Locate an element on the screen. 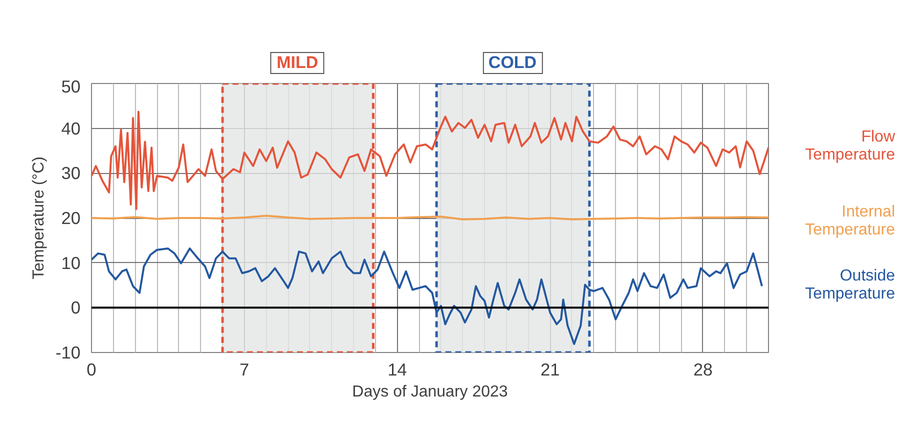 The width and height of the screenshot is (909, 429). x-tick-label: 7 is located at coordinates (245, 370).